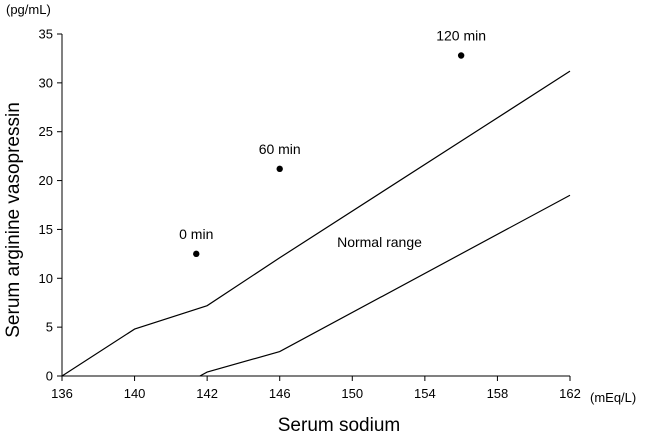  I want to click on y-ticks: 0 5 10 15 20 25 30 35, so click(50, 205).